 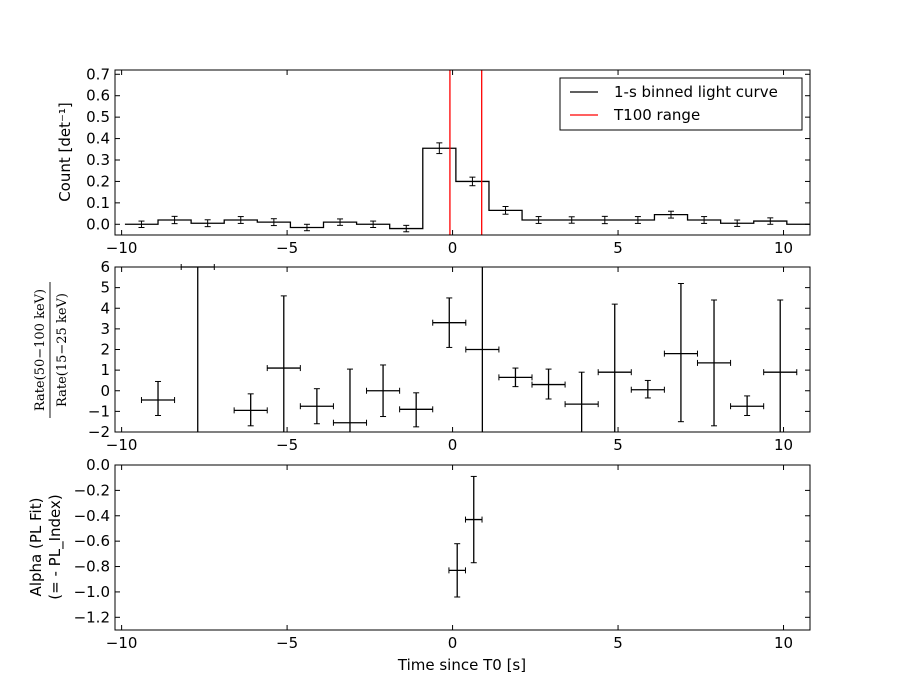 I want to click on y-tick-label: 0, so click(x=105, y=391).